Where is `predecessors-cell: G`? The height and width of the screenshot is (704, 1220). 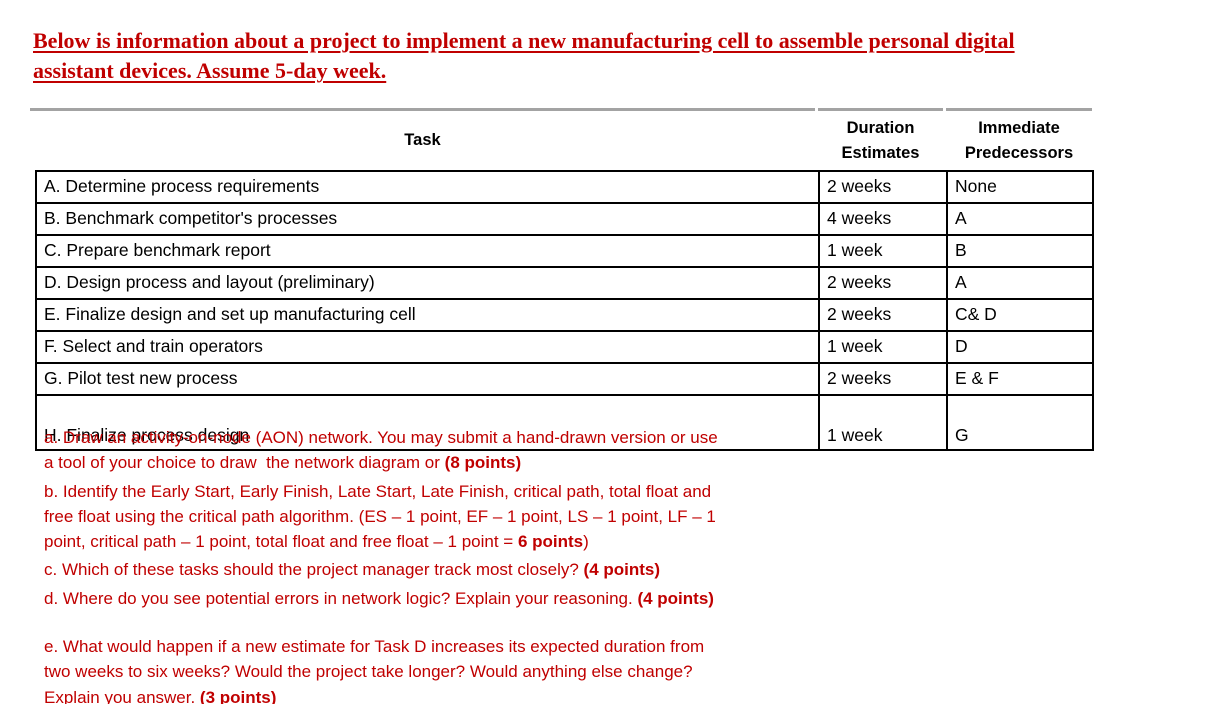
predecessors-cell: G is located at coordinates (1020, 422).